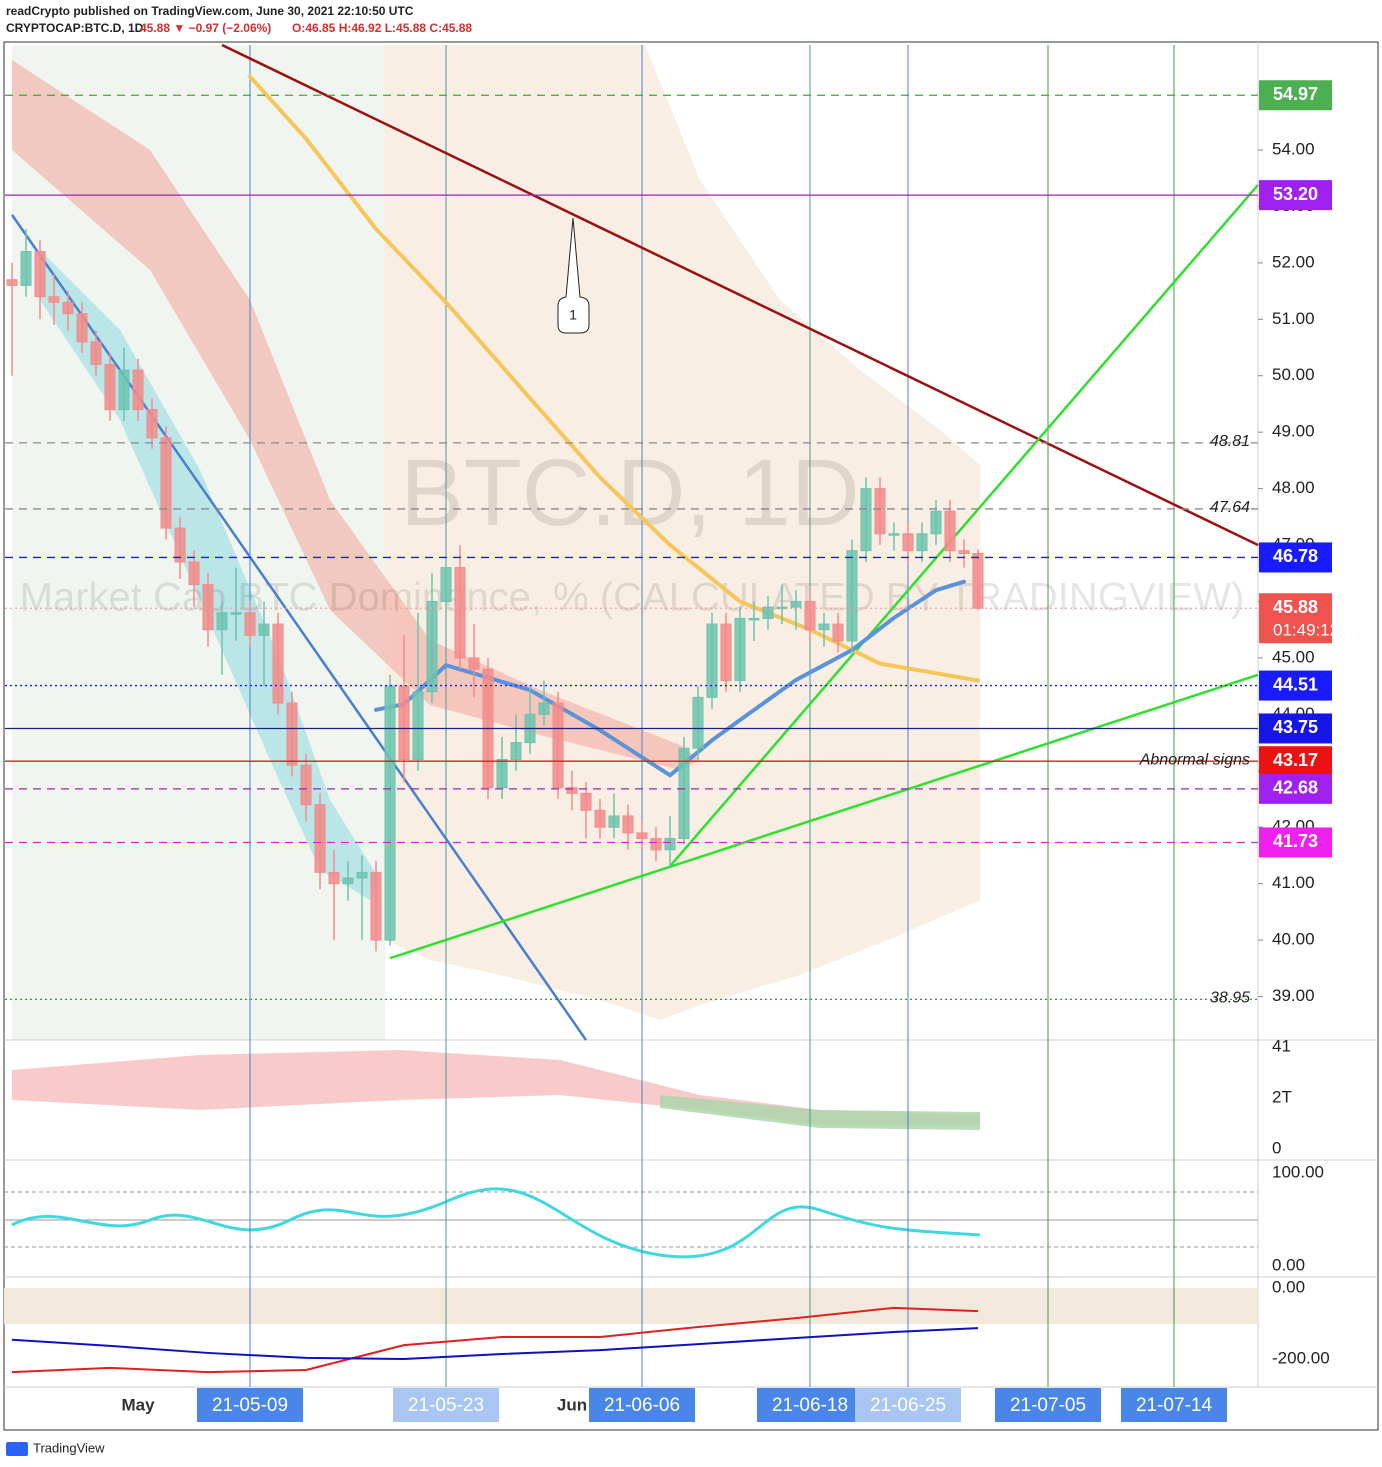 Image resolution: width=1382 pixels, height=1467 pixels. Describe the element at coordinates (1230, 507) in the screenshot. I see `level-label: 47.64` at that location.